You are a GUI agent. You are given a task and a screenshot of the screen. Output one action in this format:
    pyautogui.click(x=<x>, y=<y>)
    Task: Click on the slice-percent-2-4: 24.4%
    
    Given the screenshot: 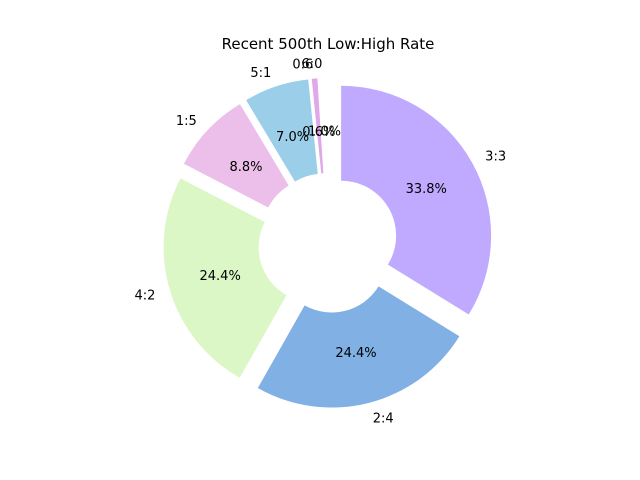 What is the action you would take?
    pyautogui.click(x=355, y=353)
    